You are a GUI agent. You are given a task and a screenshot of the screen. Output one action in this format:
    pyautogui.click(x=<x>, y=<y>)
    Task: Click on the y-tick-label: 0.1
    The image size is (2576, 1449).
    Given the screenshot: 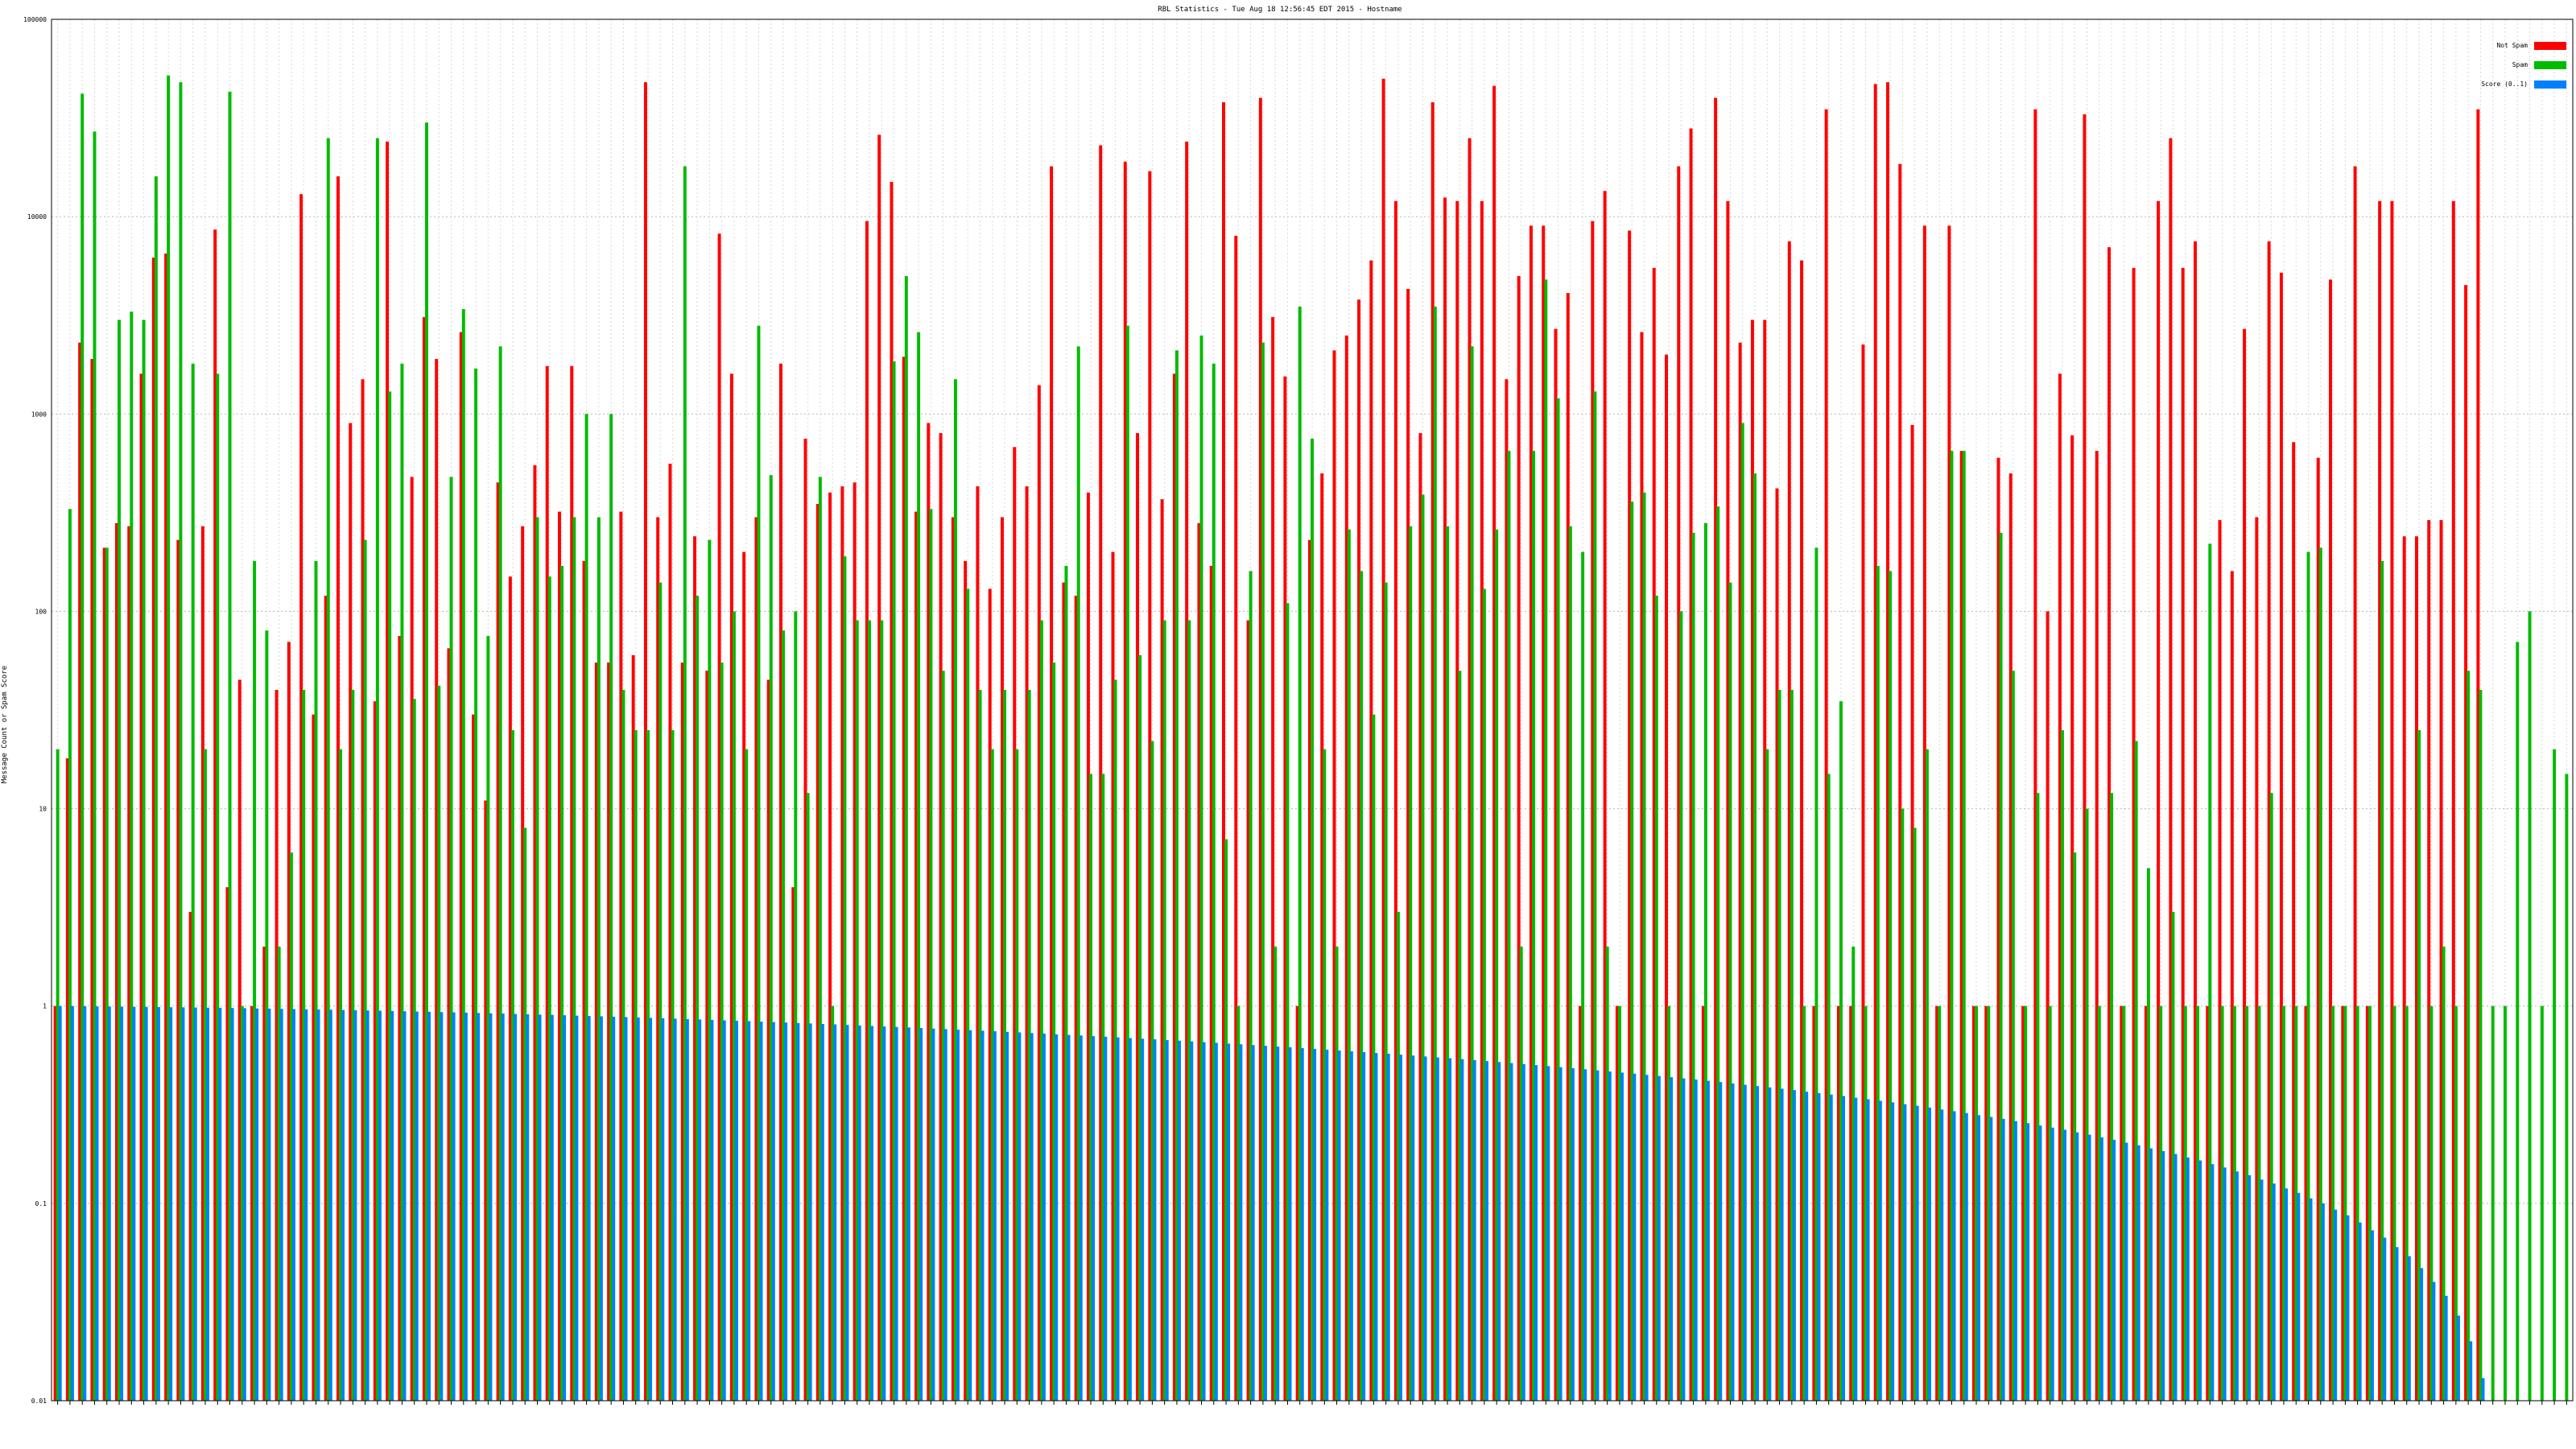 What is the action you would take?
    pyautogui.click(x=41, y=1204)
    